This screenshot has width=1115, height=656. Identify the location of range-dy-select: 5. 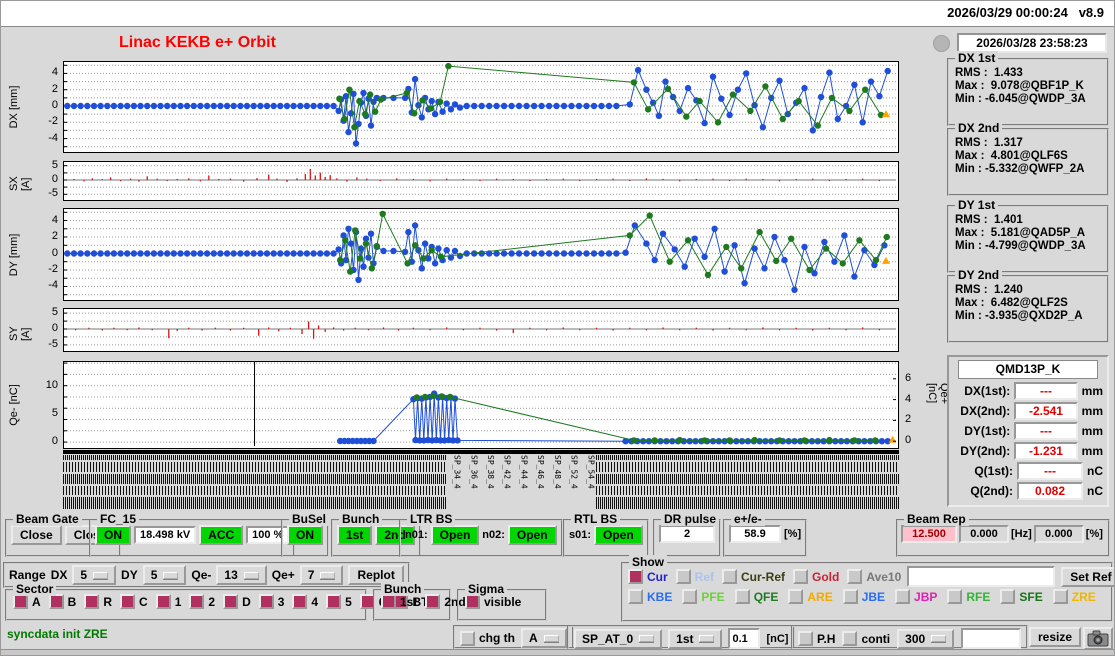
(164, 575).